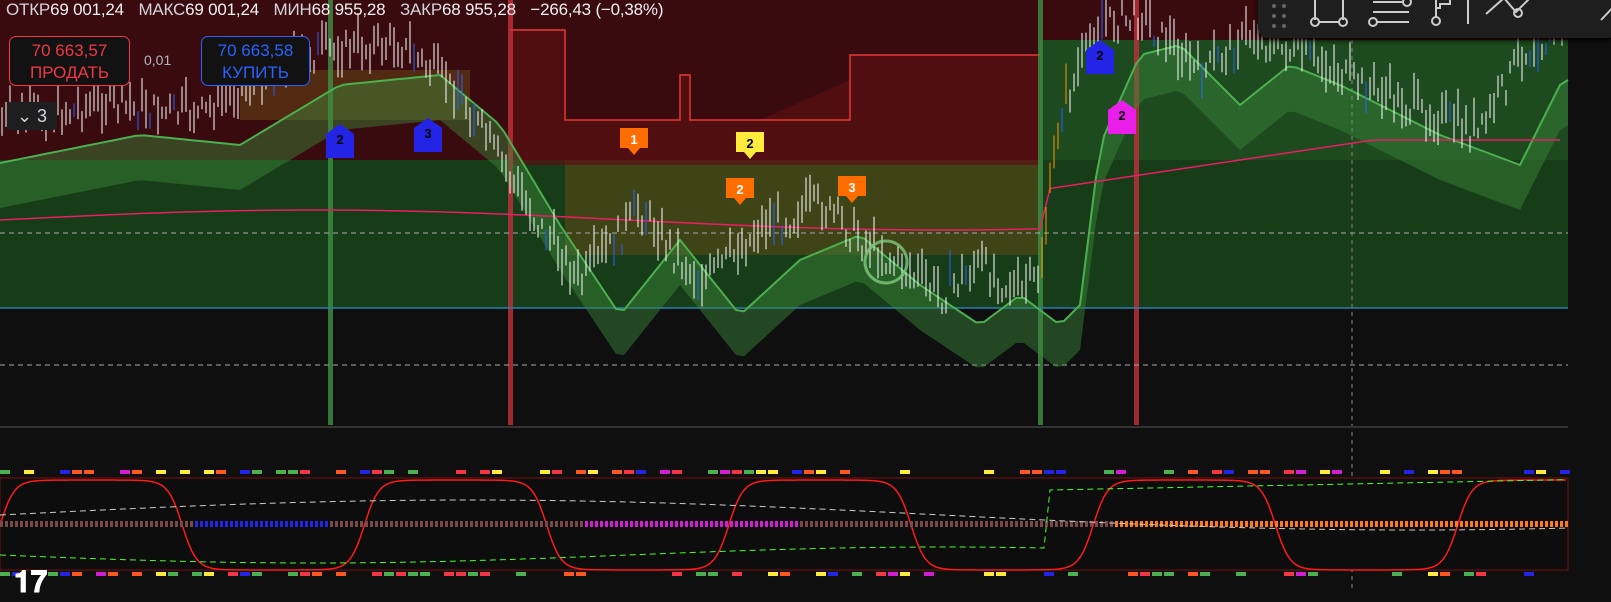 The width and height of the screenshot is (1611, 602). Describe the element at coordinates (31, 582) in the screenshot. I see `tradingview-logo: 𝟏𝟕` at that location.